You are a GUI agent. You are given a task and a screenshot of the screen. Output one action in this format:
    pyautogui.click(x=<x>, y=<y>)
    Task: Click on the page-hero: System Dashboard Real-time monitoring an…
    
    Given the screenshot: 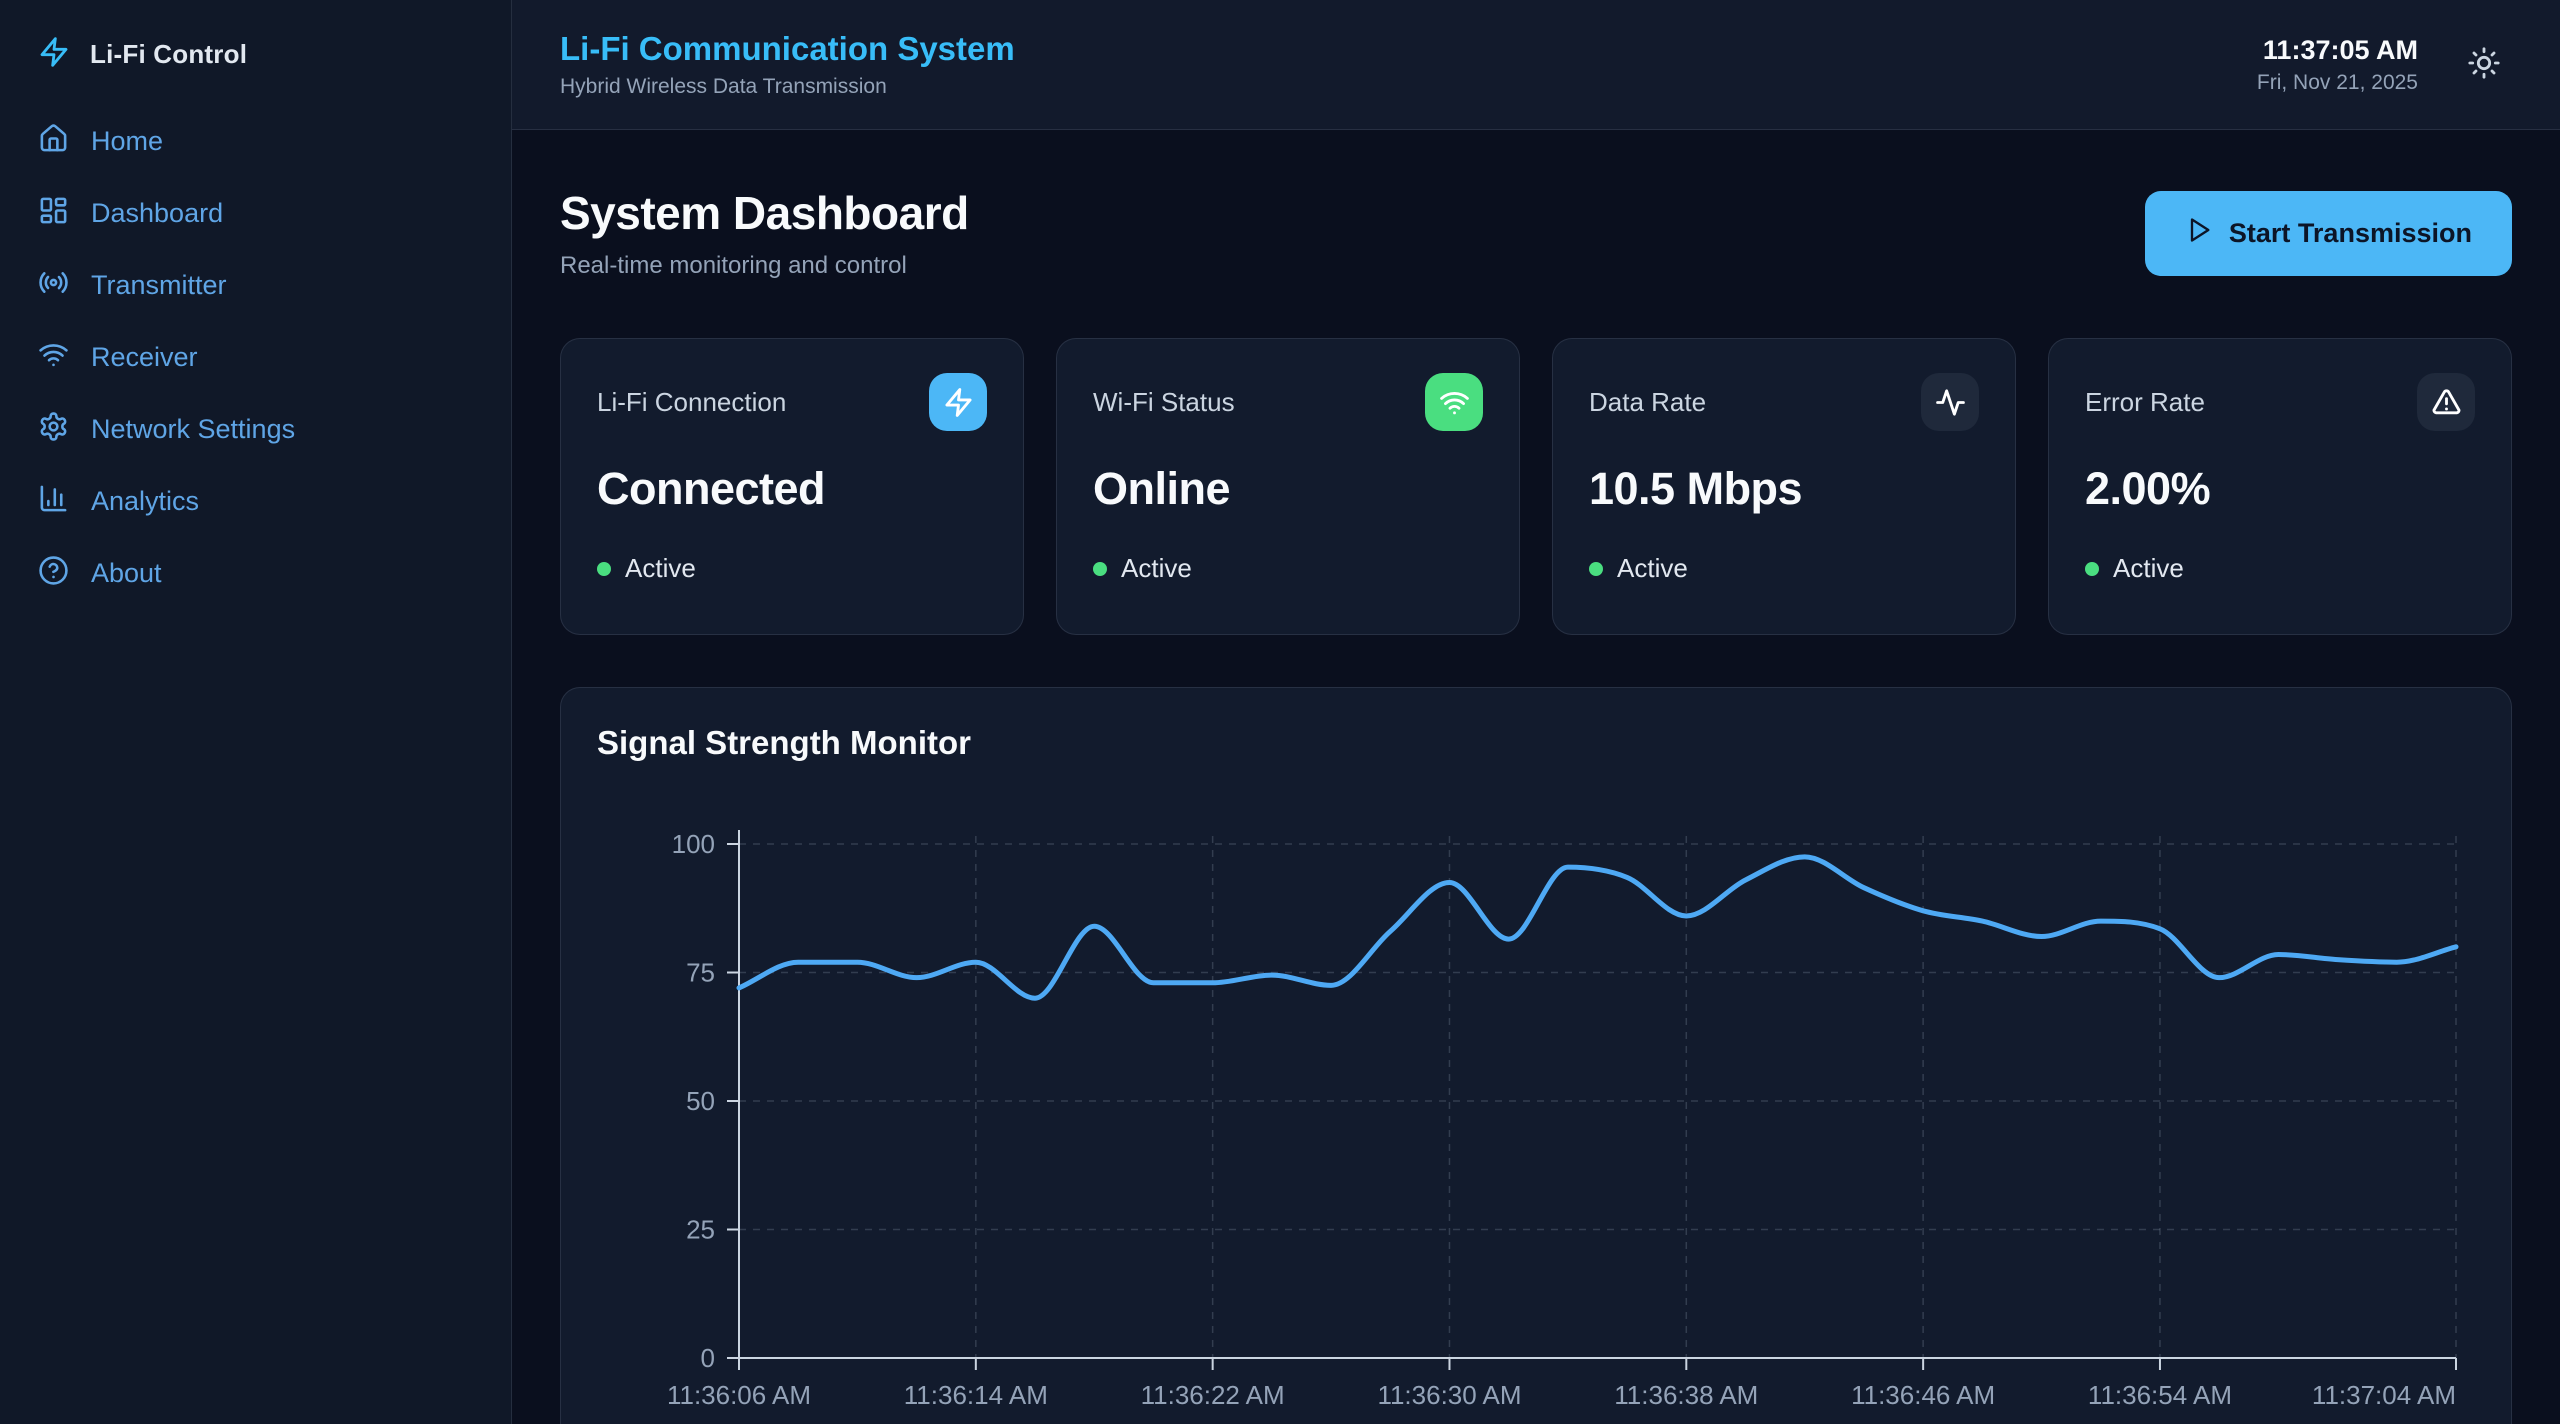 What is the action you would take?
    pyautogui.click(x=1536, y=233)
    